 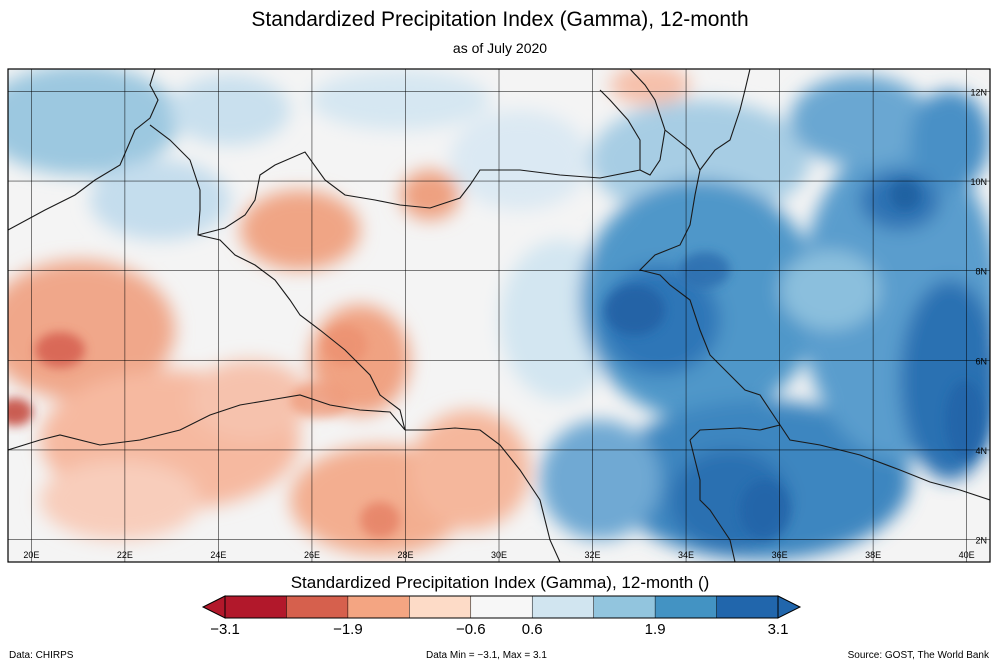 What do you see at coordinates (593, 555) in the screenshot?
I see `longitude-label: 32E` at bounding box center [593, 555].